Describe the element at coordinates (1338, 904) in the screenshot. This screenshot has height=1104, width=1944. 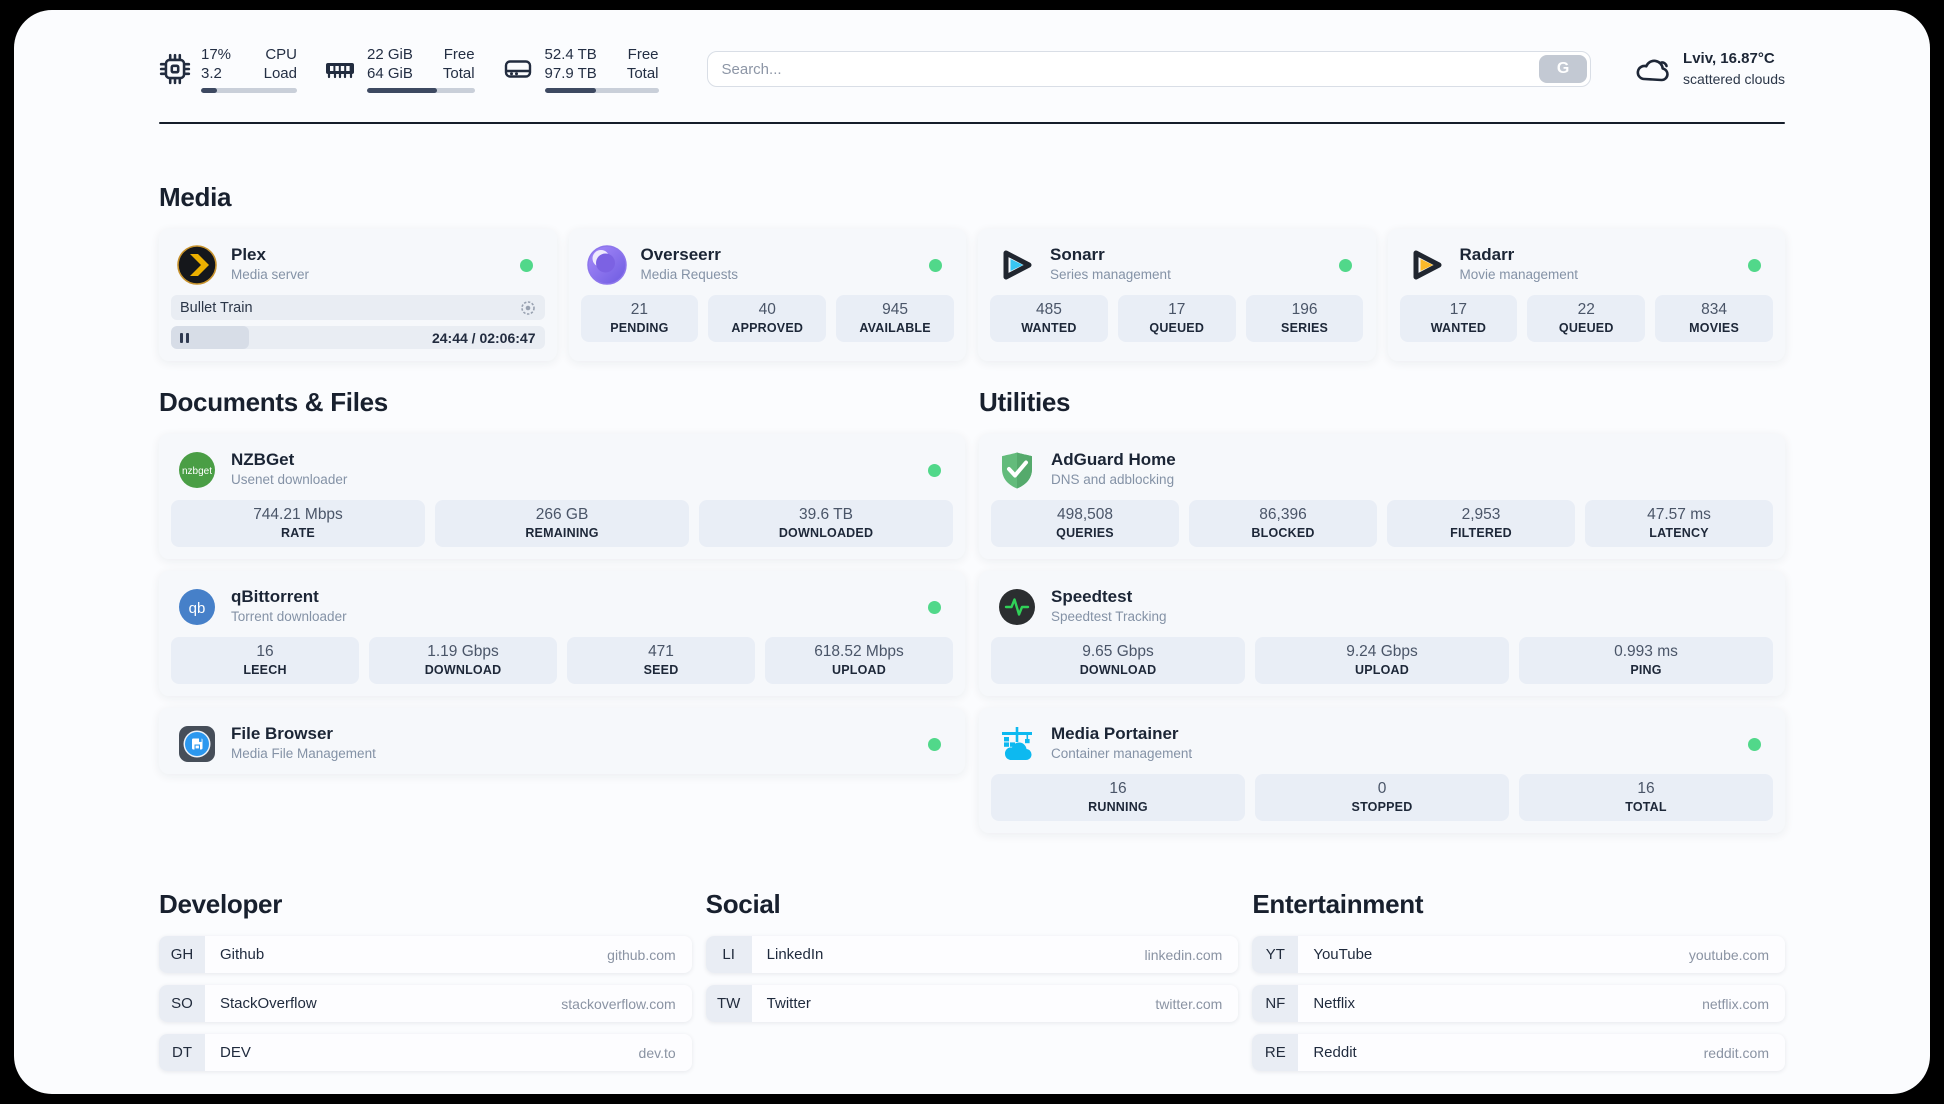
I see `section-title-entertainment: Entertainment` at that location.